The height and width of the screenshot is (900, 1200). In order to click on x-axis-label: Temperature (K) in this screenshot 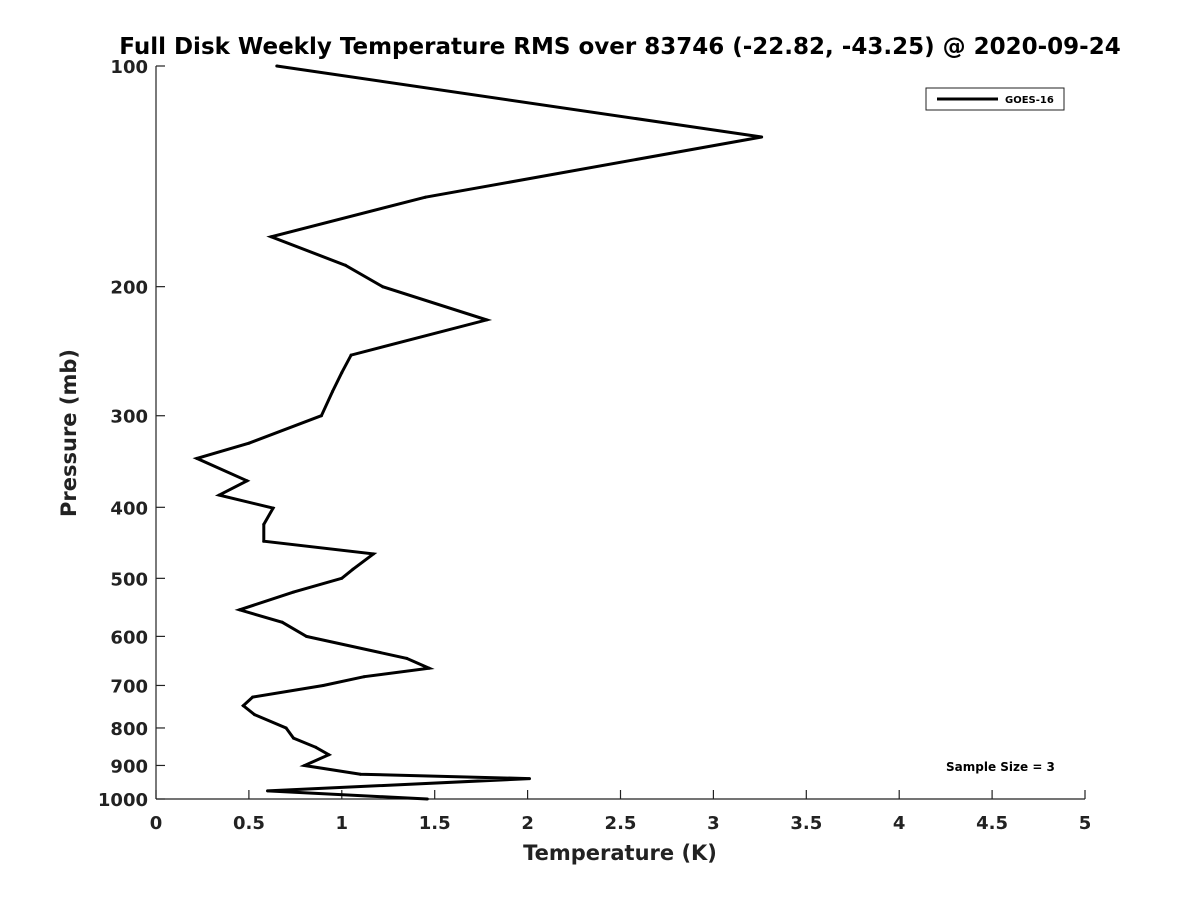, I will do `click(620, 853)`.